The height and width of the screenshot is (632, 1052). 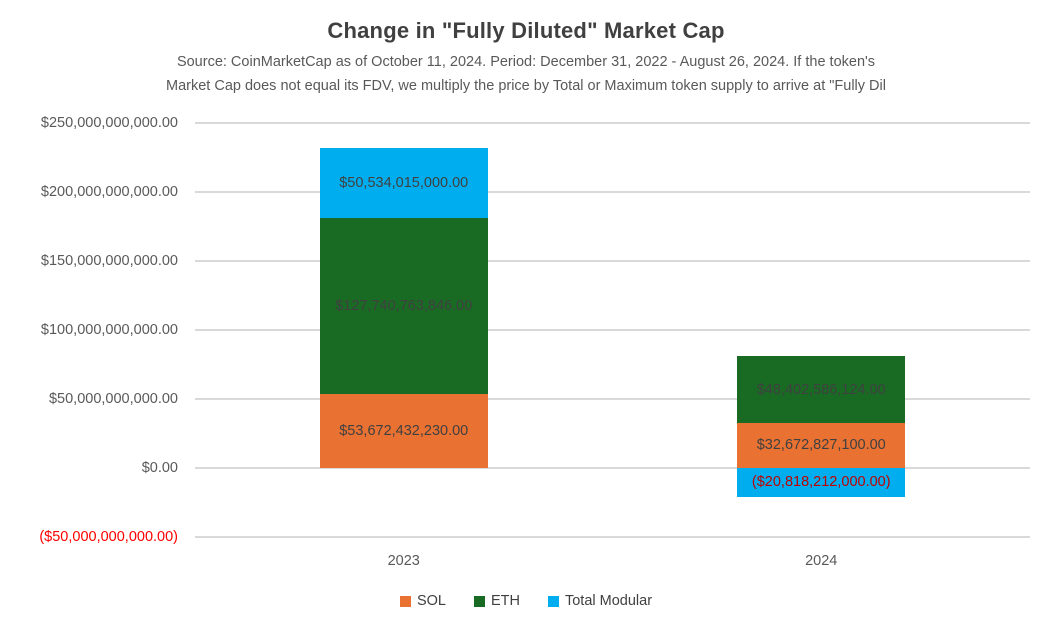 I want to click on legend-item-total-modular: Total Modular, so click(x=600, y=601).